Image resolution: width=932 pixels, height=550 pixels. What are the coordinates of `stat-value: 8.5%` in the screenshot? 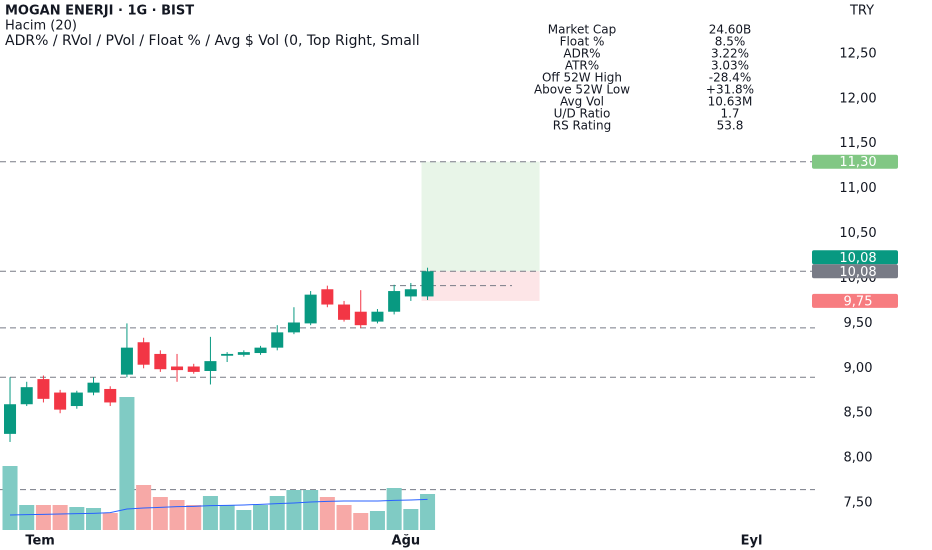 It's located at (730, 42).